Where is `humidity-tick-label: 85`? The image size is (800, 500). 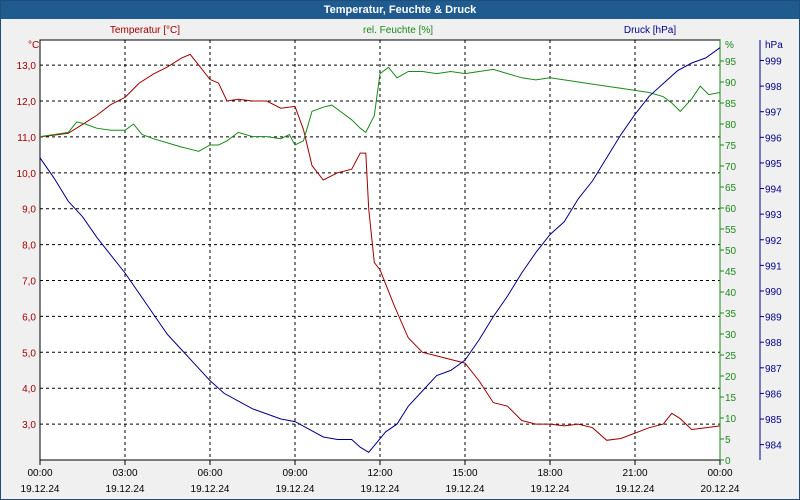
humidity-tick-label: 85 is located at coordinates (731, 104).